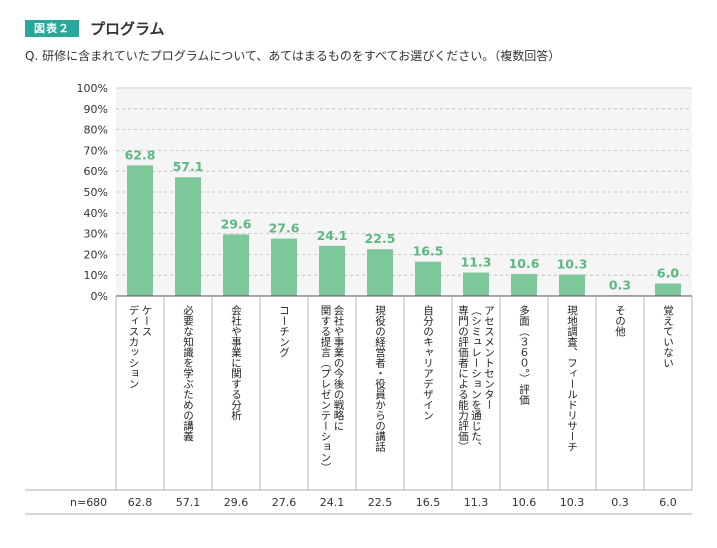  I want to click on table-value-cell: 6.0, so click(668, 502).